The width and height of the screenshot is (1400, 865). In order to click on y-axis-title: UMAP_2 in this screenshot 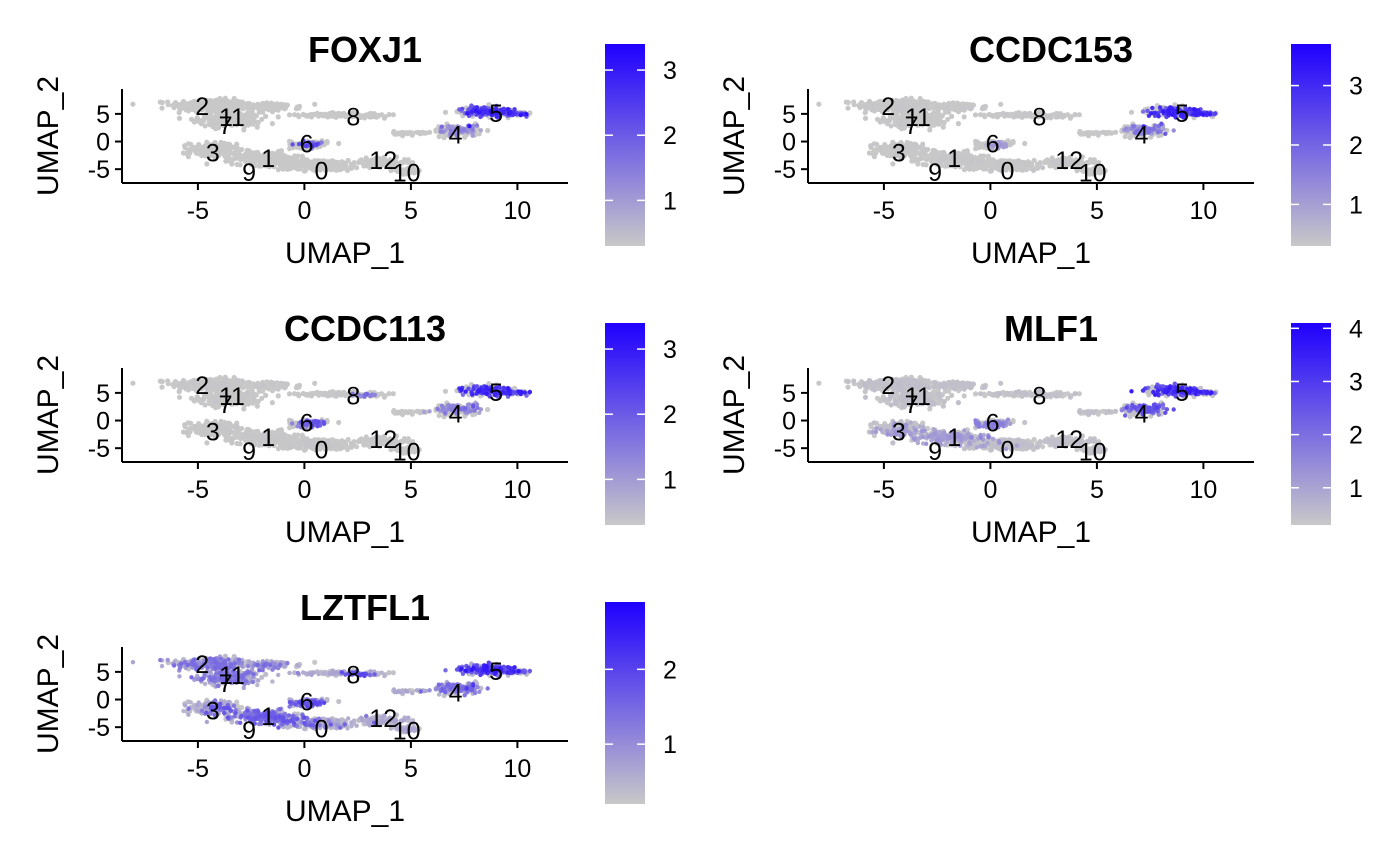, I will do `click(48, 136)`.